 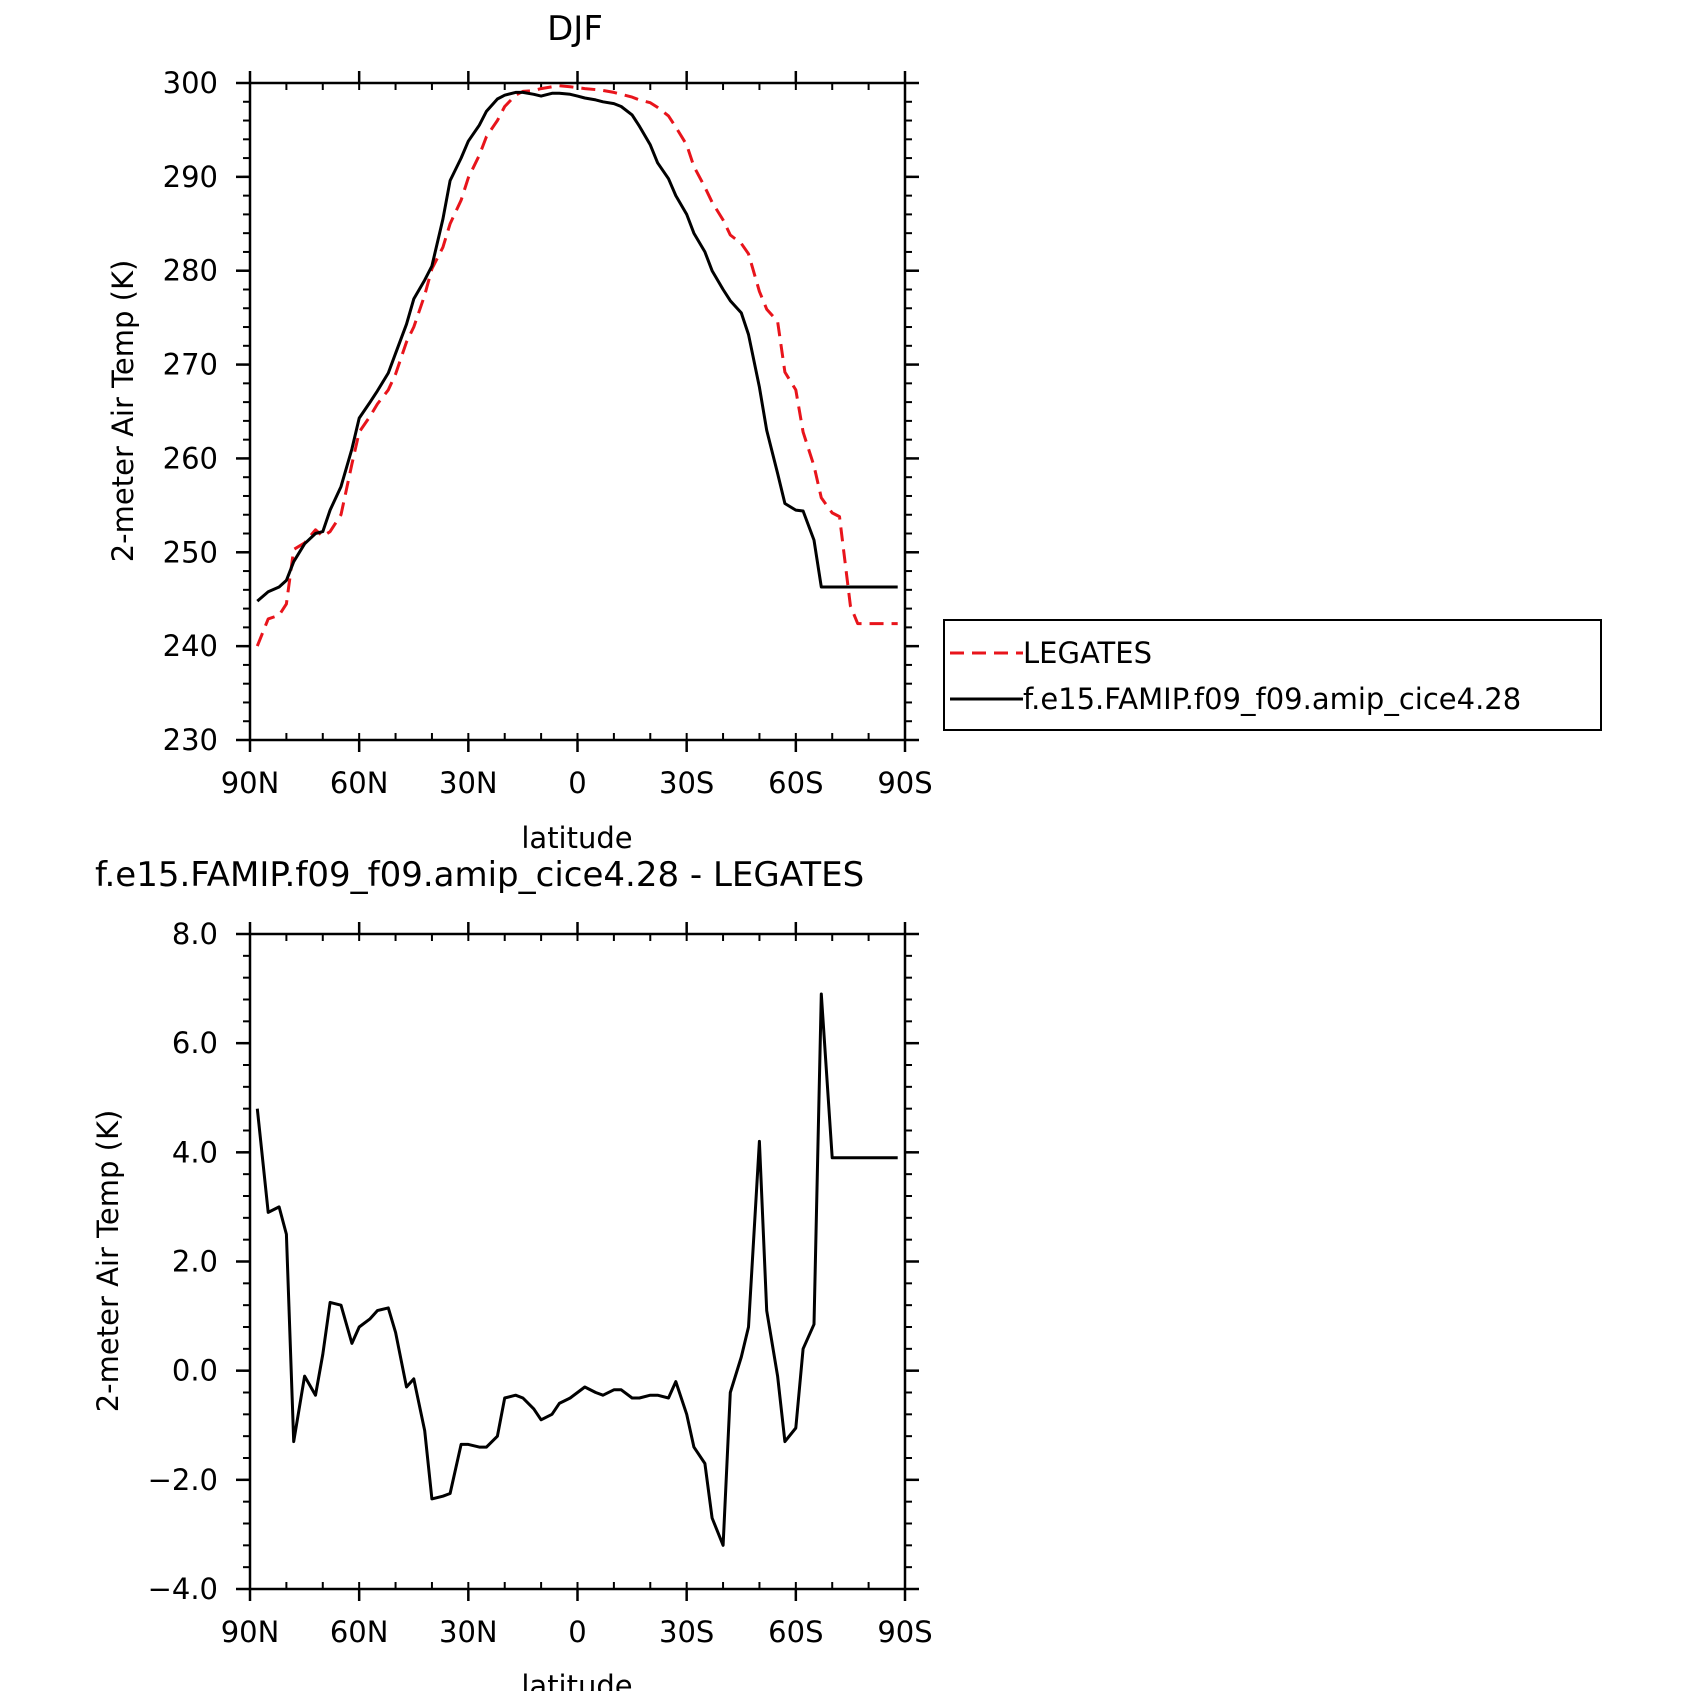 I want to click on top-y-tick-label: 280, so click(x=190, y=271).